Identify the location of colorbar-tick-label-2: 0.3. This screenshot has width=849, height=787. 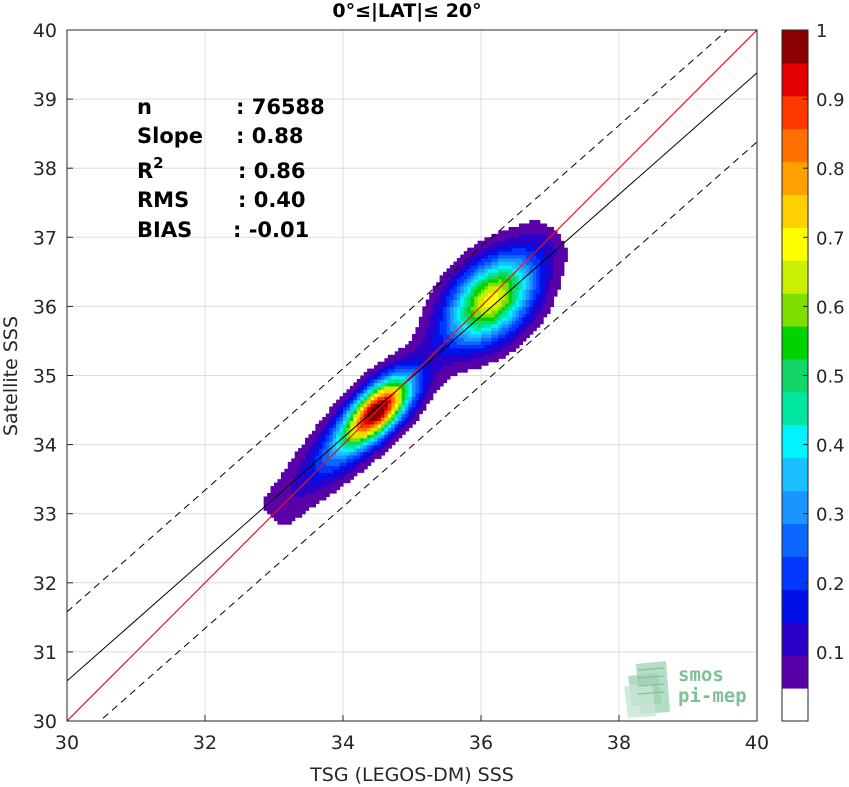
(830, 515).